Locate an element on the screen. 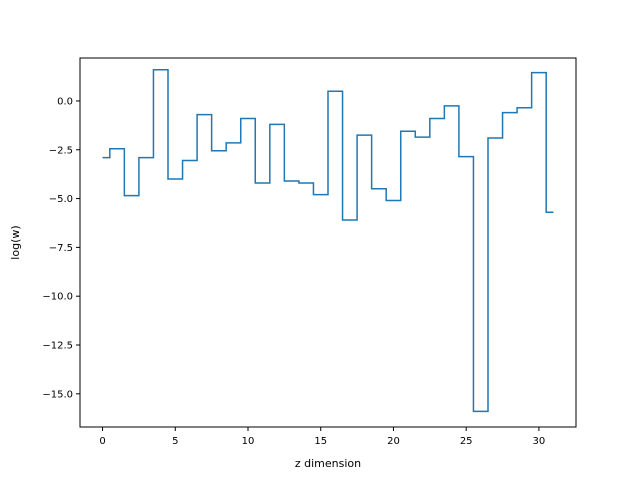 The image size is (640, 480). y-tick-label: −2.5 is located at coordinates (61, 150).